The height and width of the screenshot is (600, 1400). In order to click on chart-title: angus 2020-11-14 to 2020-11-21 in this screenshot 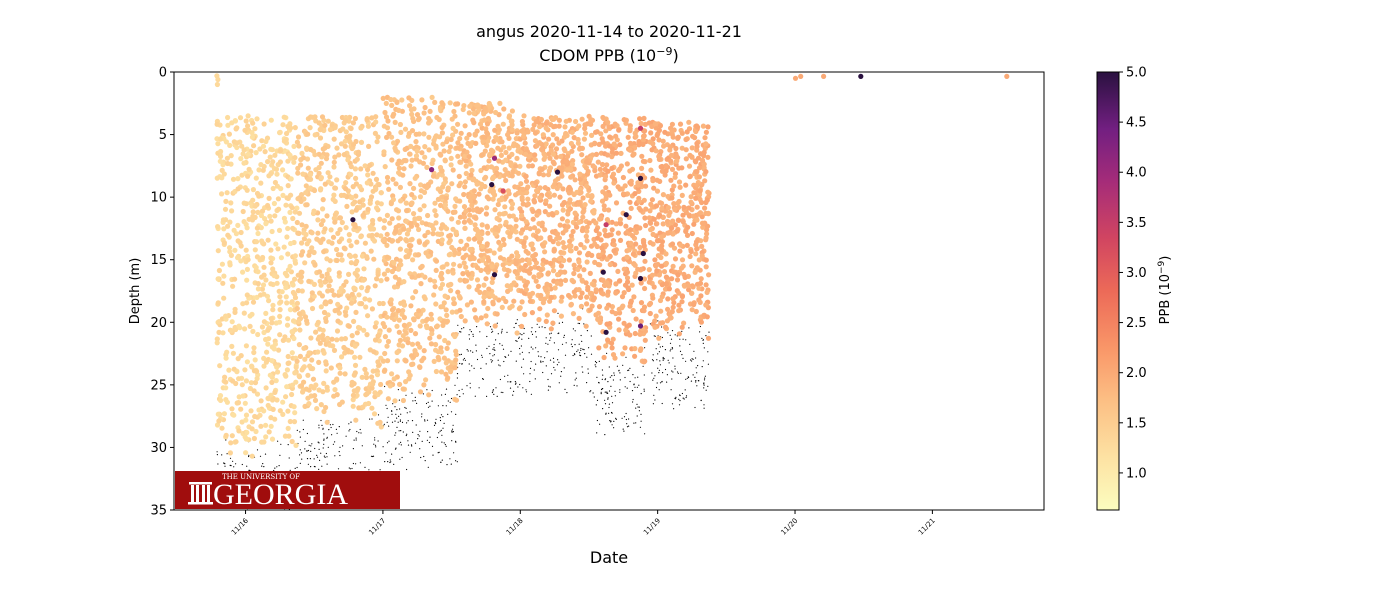, I will do `click(609, 31)`.